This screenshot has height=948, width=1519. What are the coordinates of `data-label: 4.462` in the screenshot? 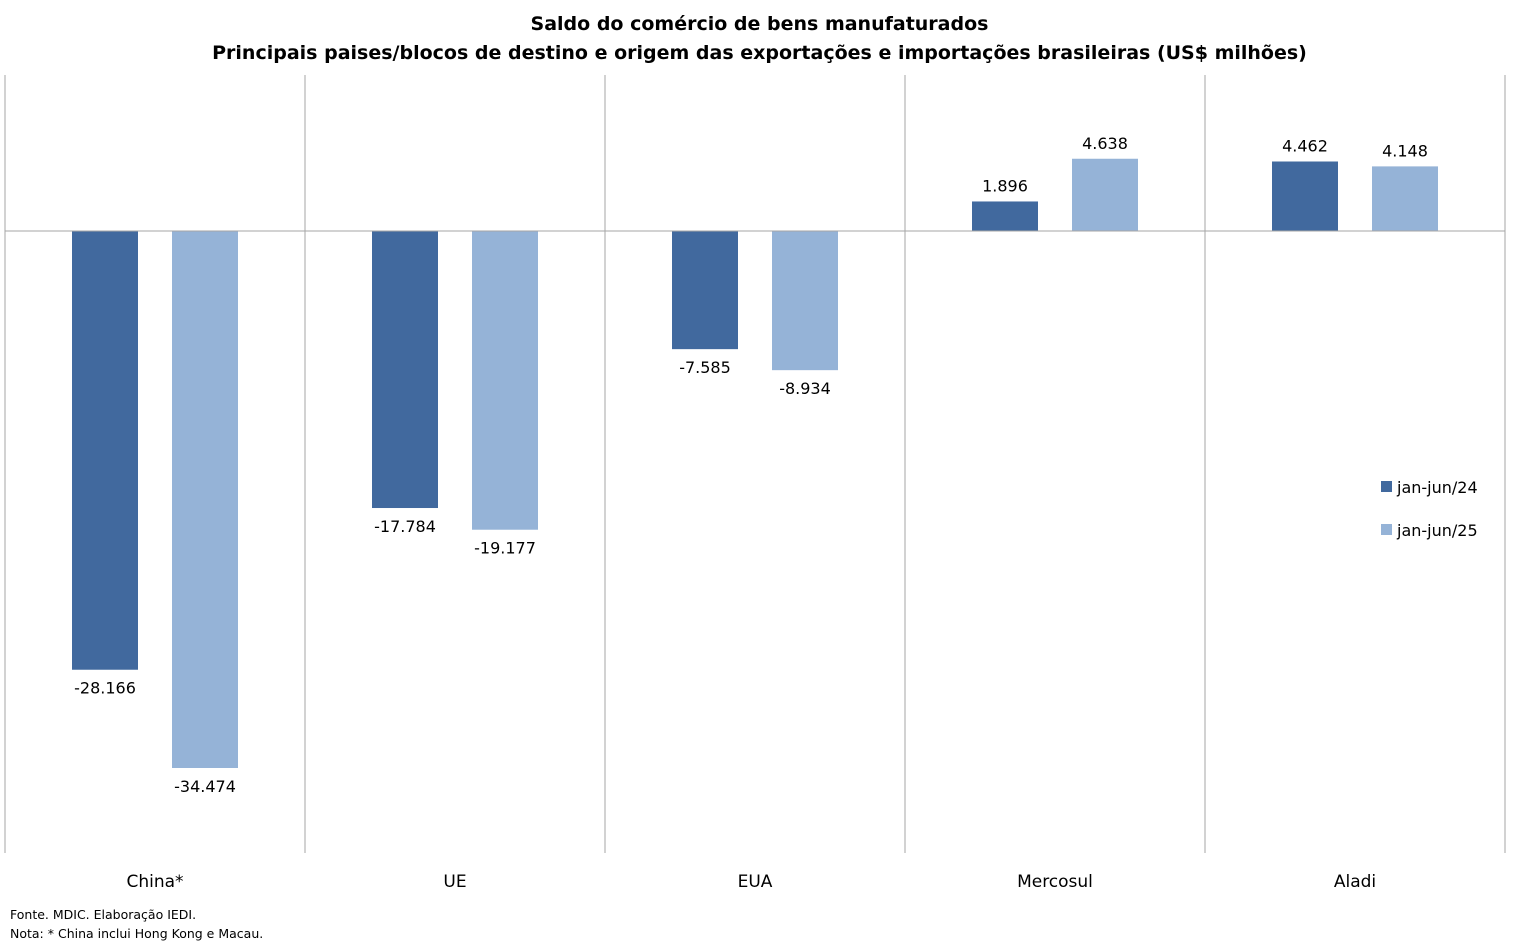 It's located at (1305, 145).